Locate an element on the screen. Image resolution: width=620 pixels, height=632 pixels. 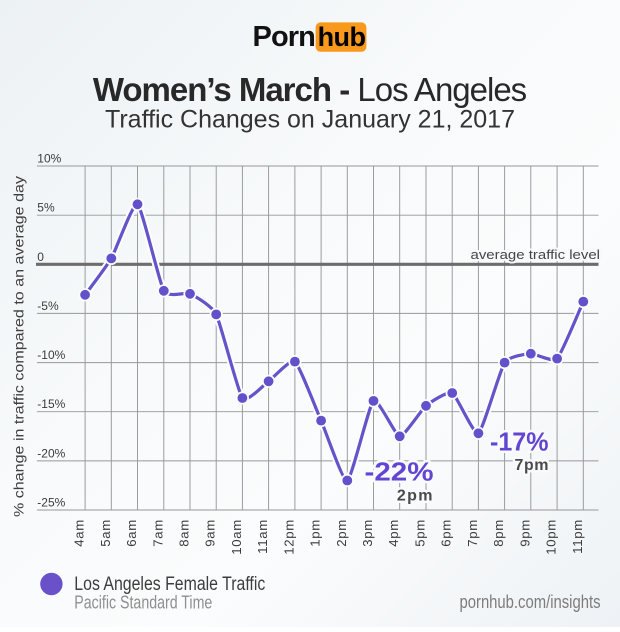
svg-text: 4pm is located at coordinates (393, 533).